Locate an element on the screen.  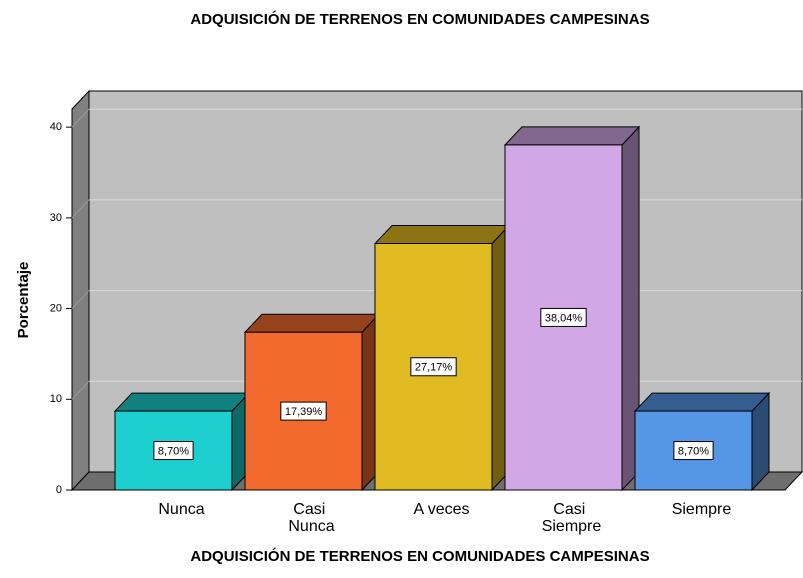
left-wall is located at coordinates (80, 290).